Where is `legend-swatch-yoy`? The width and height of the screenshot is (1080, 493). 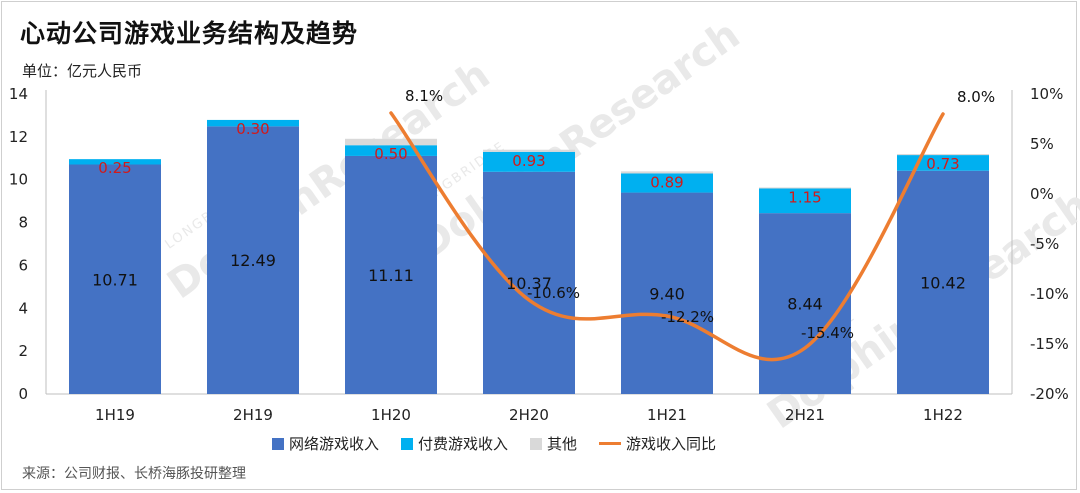 legend-swatch-yoy is located at coordinates (610, 443).